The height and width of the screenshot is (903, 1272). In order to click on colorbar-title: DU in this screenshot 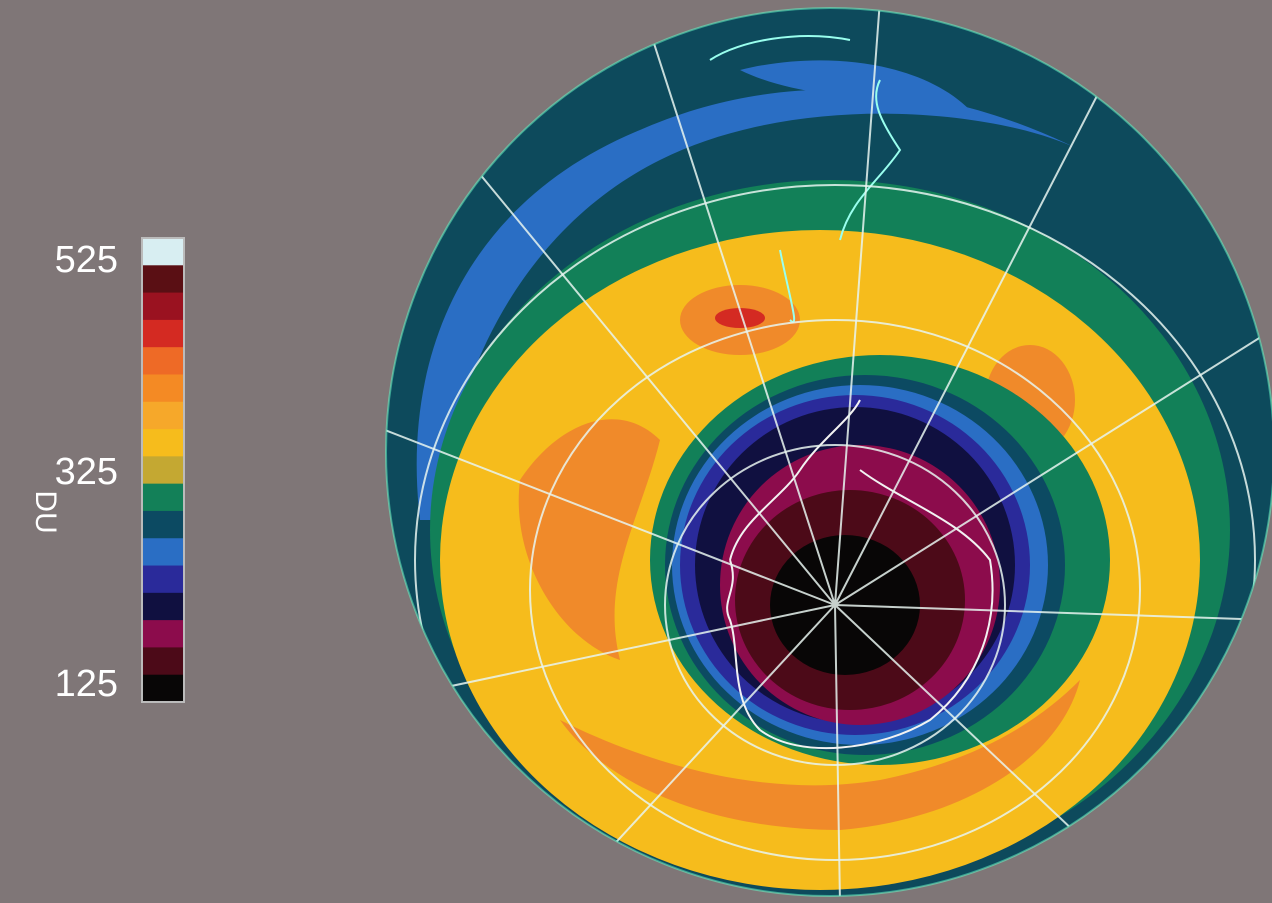, I will do `click(45, 511)`.